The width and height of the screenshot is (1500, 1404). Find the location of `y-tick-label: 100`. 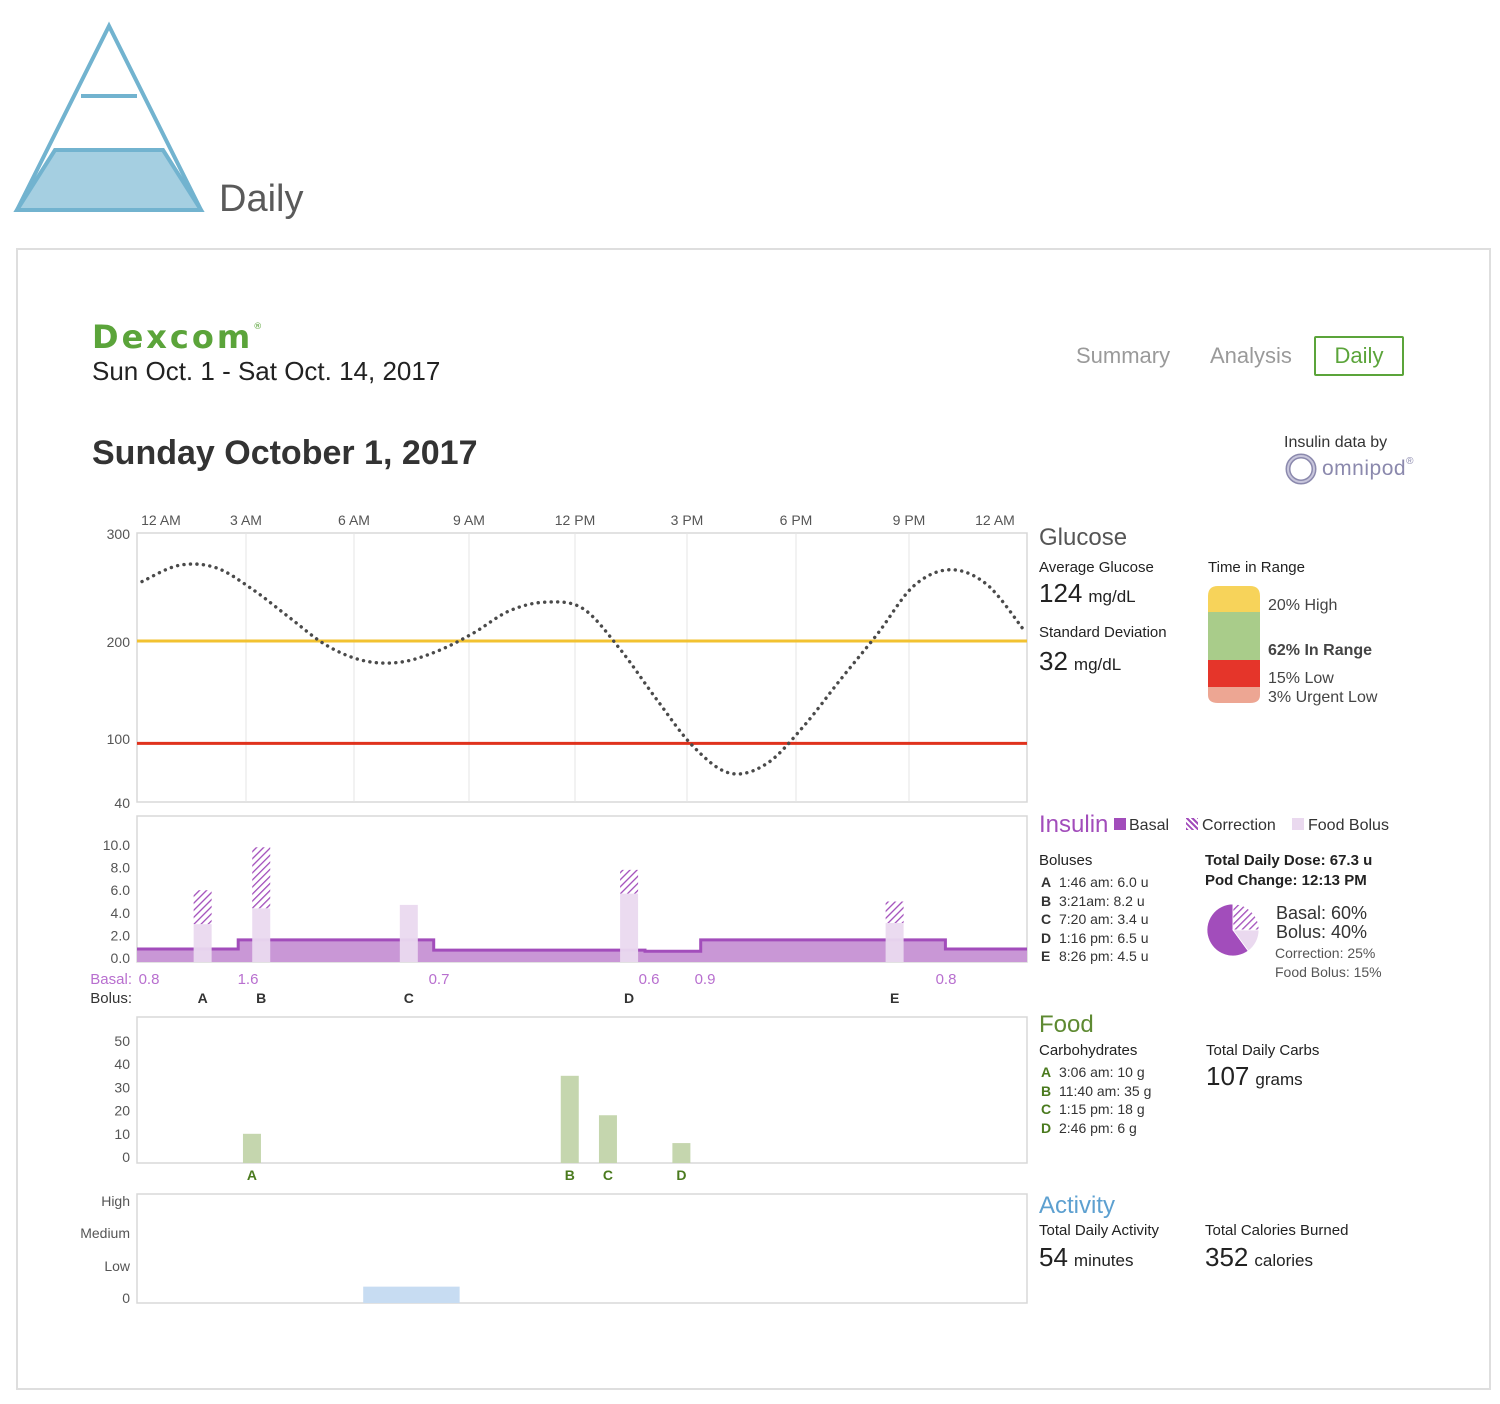

y-tick-label: 100 is located at coordinates (119, 739).